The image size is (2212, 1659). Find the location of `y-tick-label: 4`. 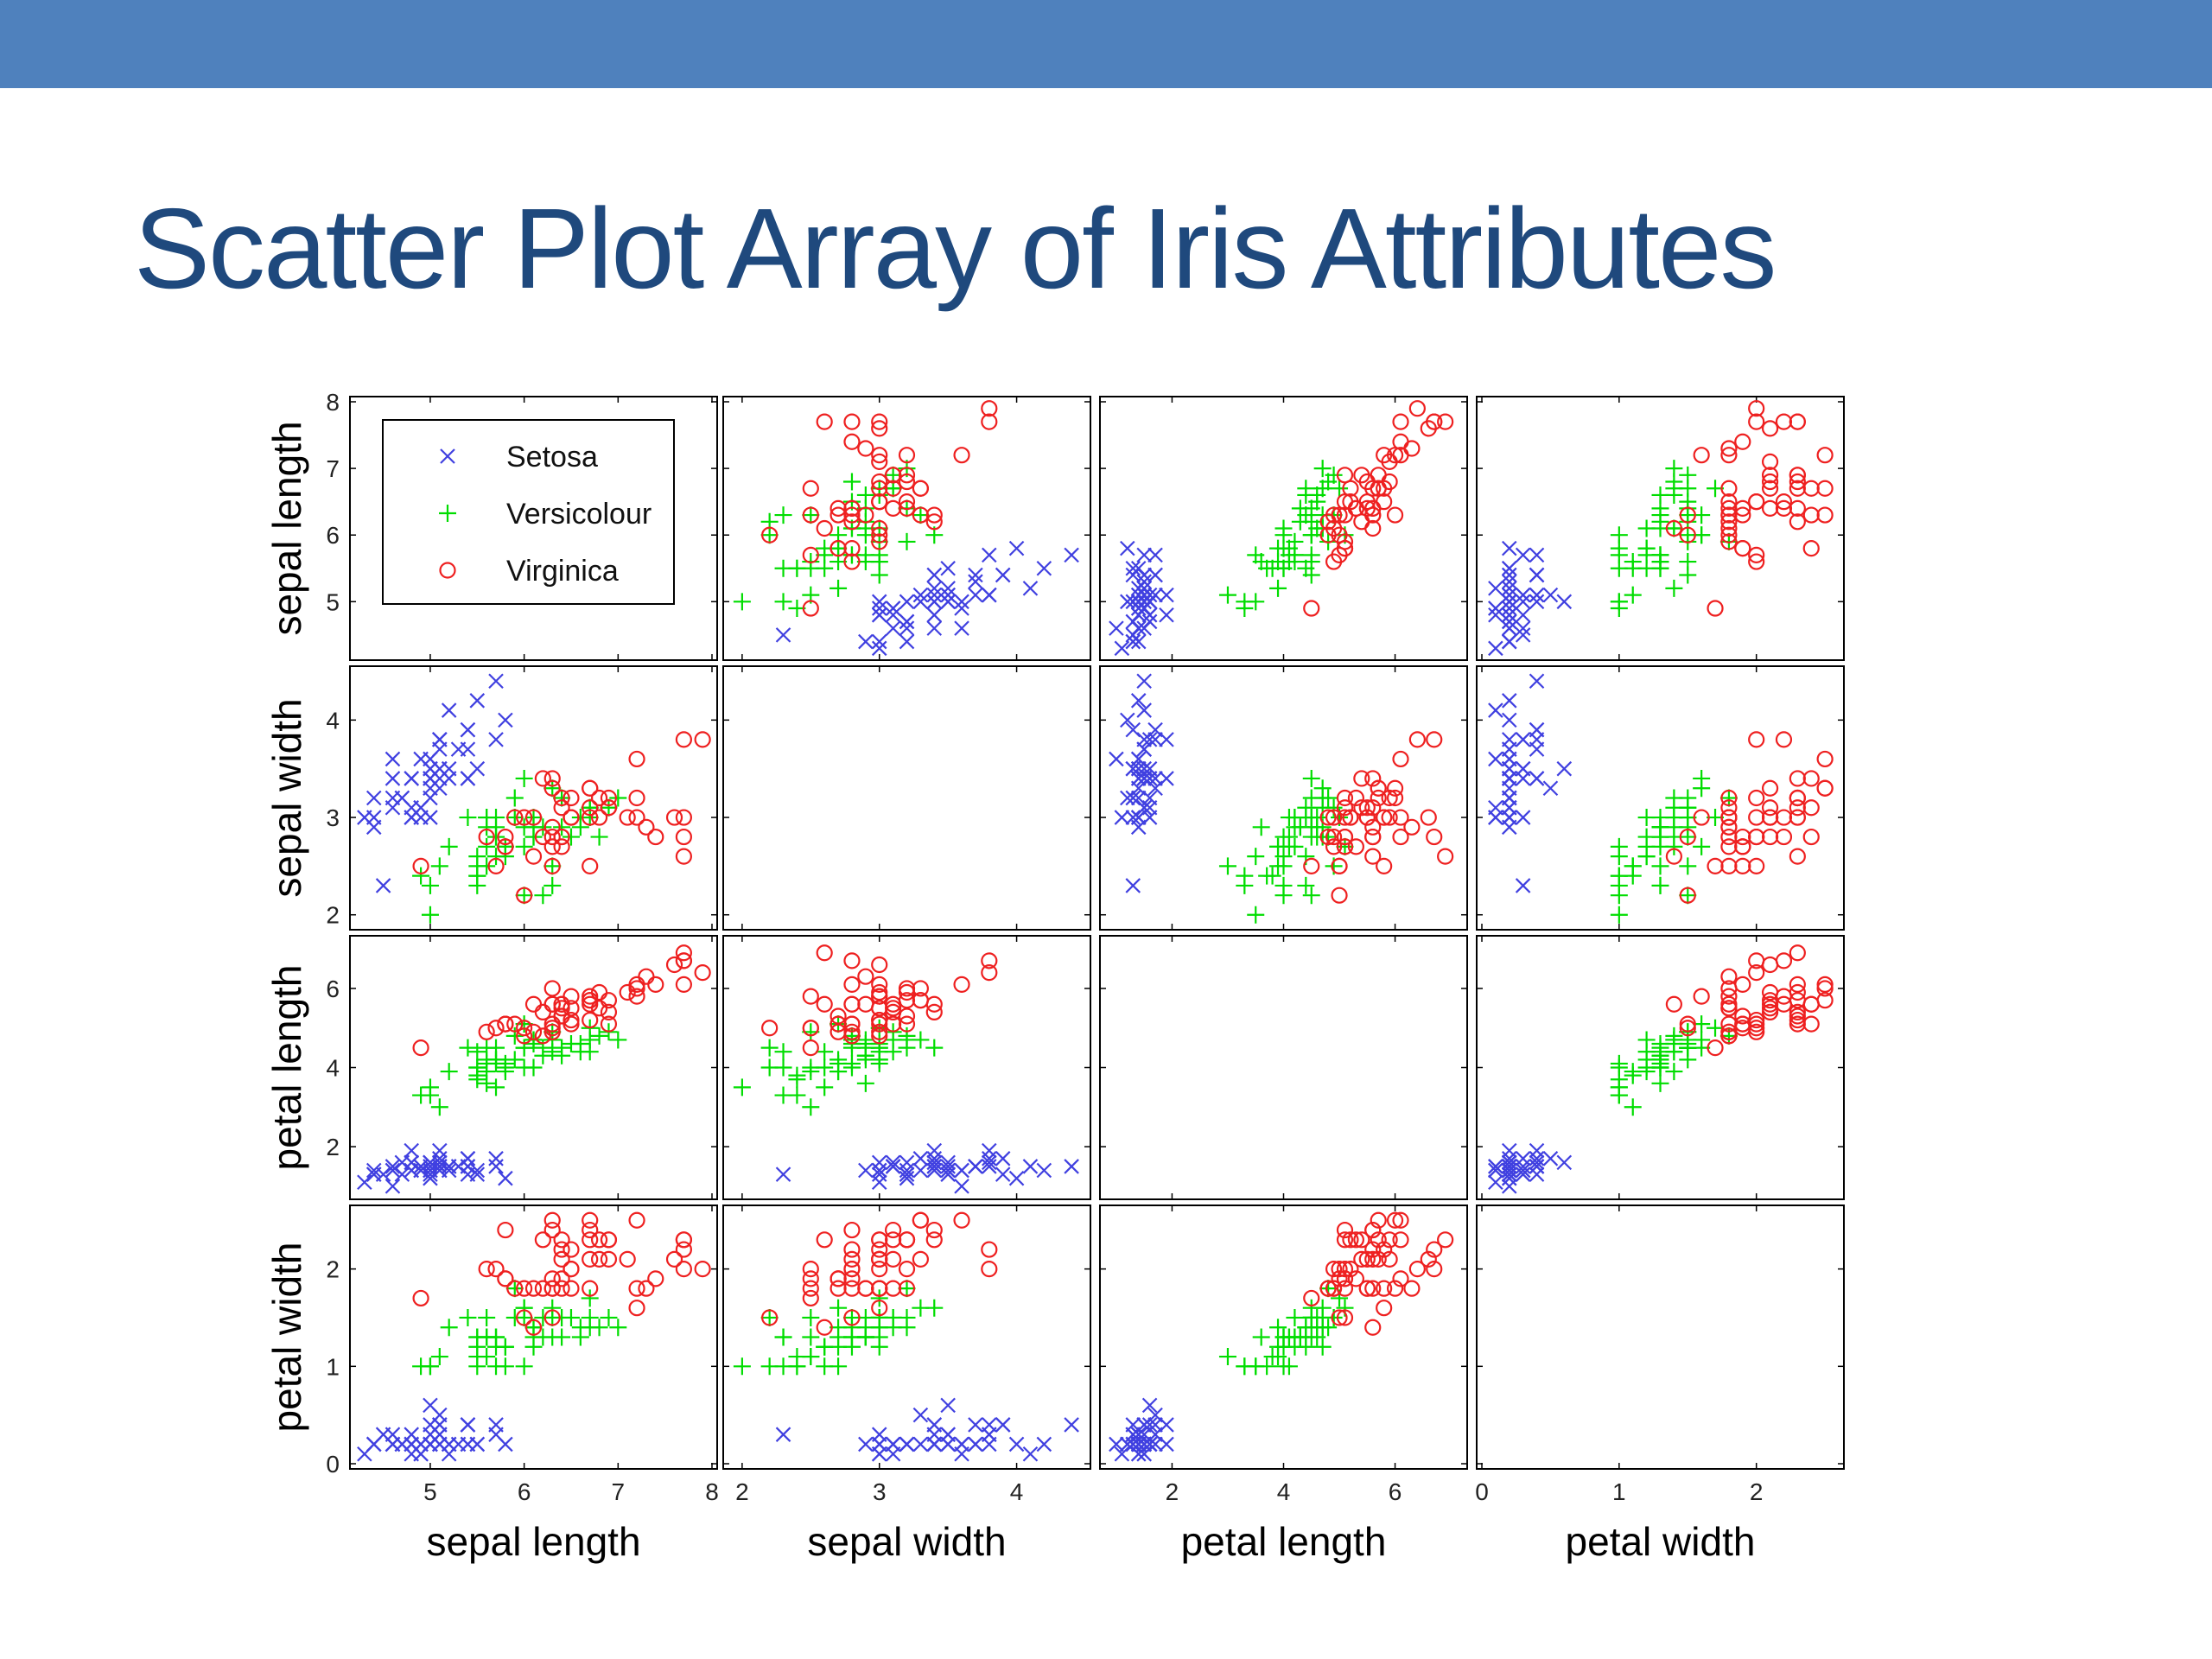

y-tick-label: 4 is located at coordinates (333, 1068).